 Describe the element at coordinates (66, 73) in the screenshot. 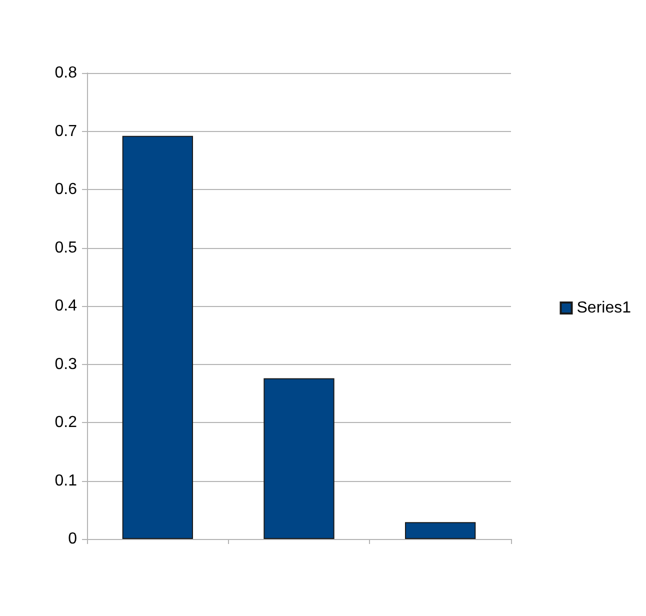

I see `y-tick-label: 0.8` at that location.